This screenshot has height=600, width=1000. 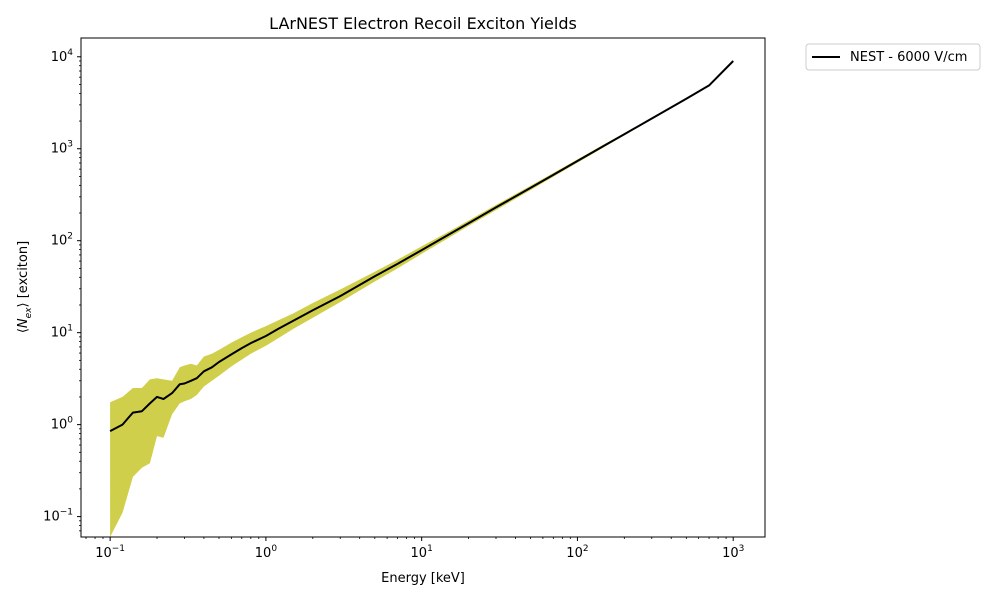 I want to click on chart-title: LArNEST Electron Recoil Exciton Yields, so click(x=423, y=23).